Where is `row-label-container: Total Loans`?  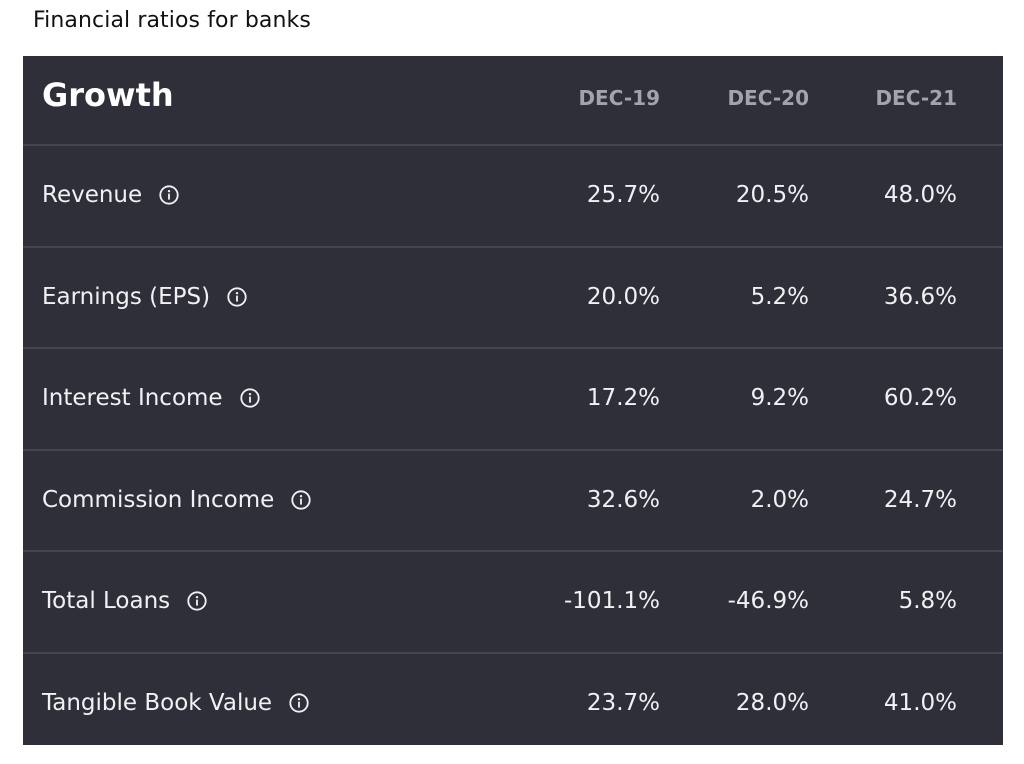
row-label-container: Total Loans is located at coordinates (125, 601).